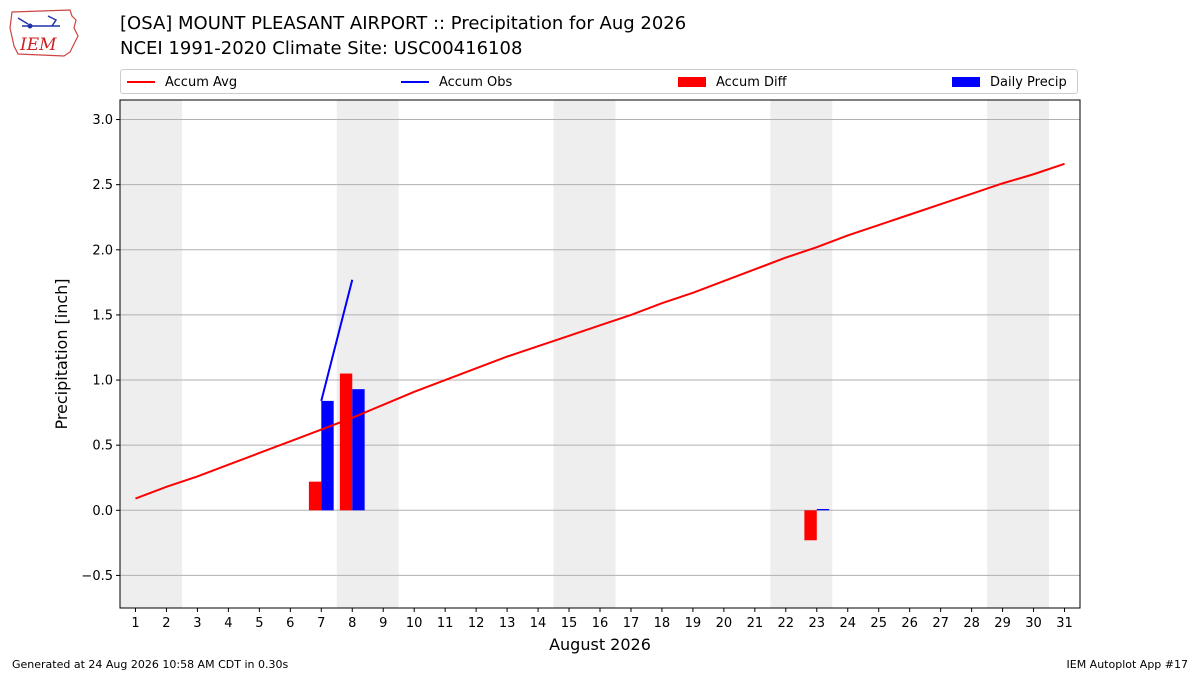 The height and width of the screenshot is (675, 1200). What do you see at coordinates (1127, 664) in the screenshot?
I see `footer-app: IEM Autoplot App #17` at bounding box center [1127, 664].